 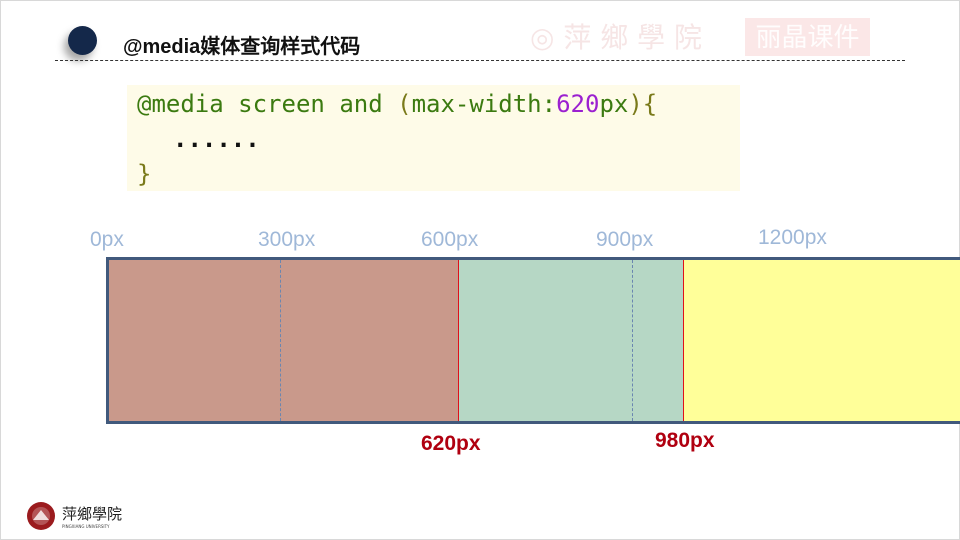 I want to click on watermark-brand: 丽晶课件, so click(x=807, y=37).